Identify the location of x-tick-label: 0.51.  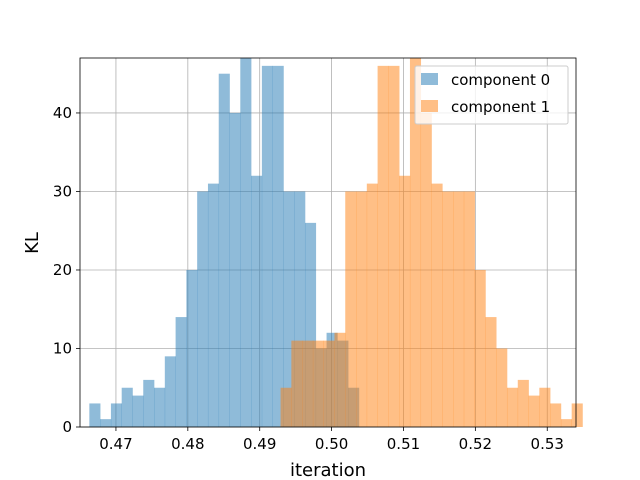
(403, 444).